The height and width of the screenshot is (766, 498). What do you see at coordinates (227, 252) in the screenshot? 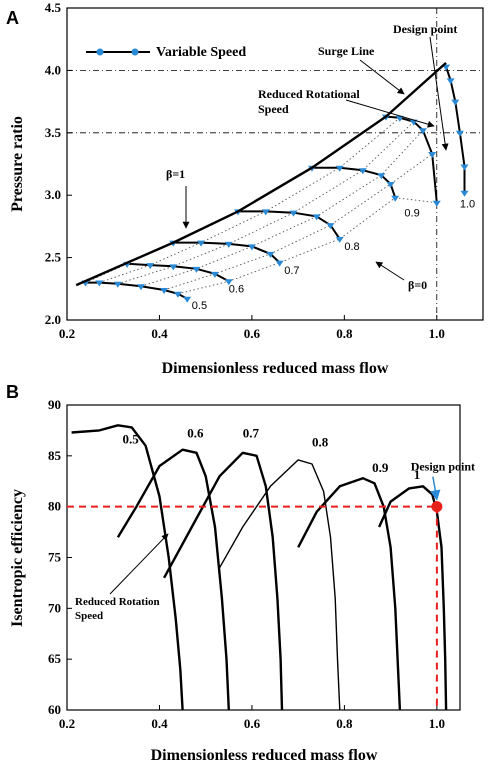
I see `speed-line-0.7` at bounding box center [227, 252].